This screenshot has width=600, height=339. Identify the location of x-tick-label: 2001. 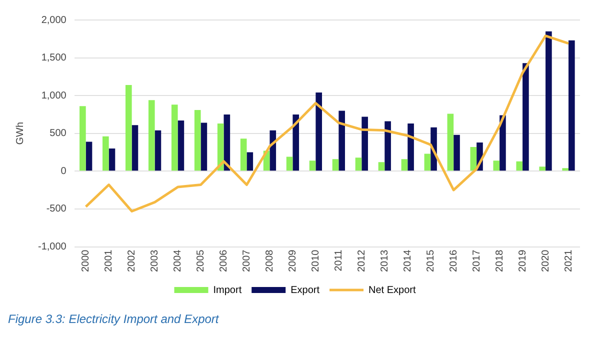
(109, 260).